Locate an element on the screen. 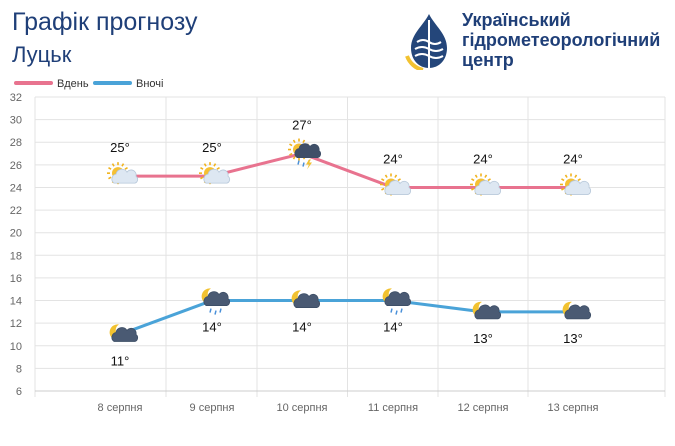  sun-thunderstorm-icon is located at coordinates (305, 154).